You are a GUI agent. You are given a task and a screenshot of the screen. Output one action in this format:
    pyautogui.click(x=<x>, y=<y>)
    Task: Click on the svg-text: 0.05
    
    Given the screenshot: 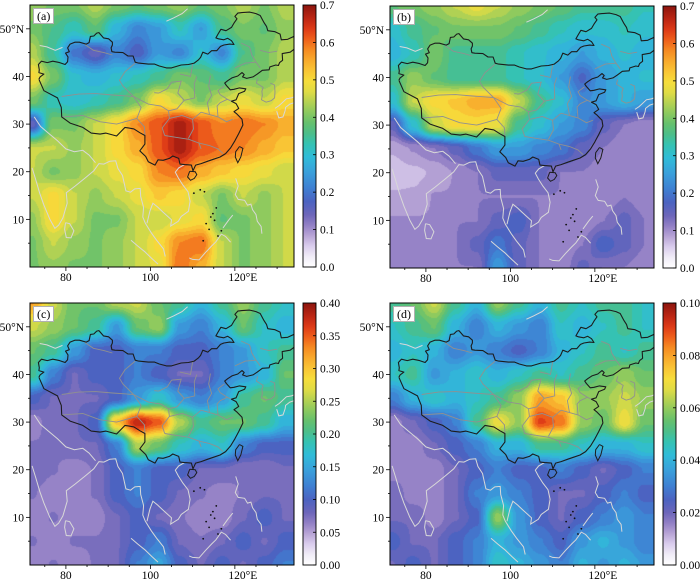 What is the action you would take?
    pyautogui.click(x=330, y=533)
    